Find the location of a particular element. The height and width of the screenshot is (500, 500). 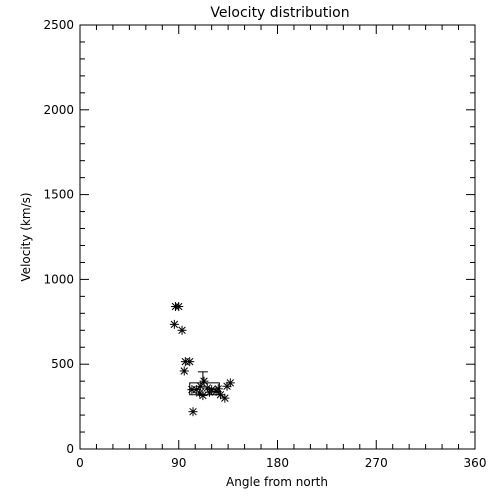

x-tick-label: 270 is located at coordinates (376, 463).